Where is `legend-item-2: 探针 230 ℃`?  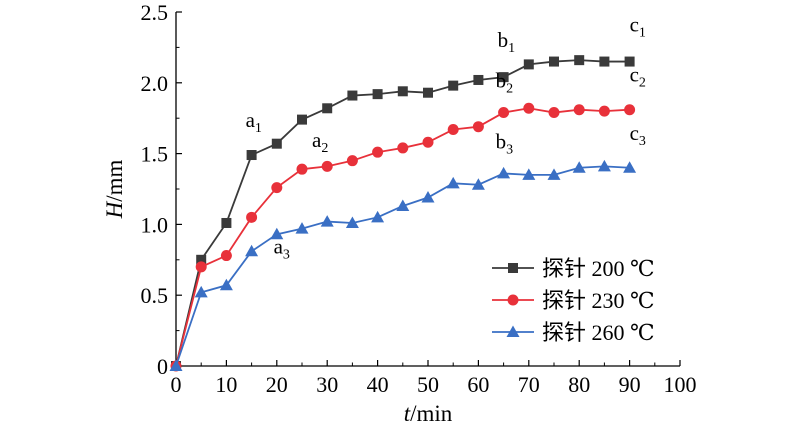 legend-item-2: 探针 230 ℃ is located at coordinates (573, 300).